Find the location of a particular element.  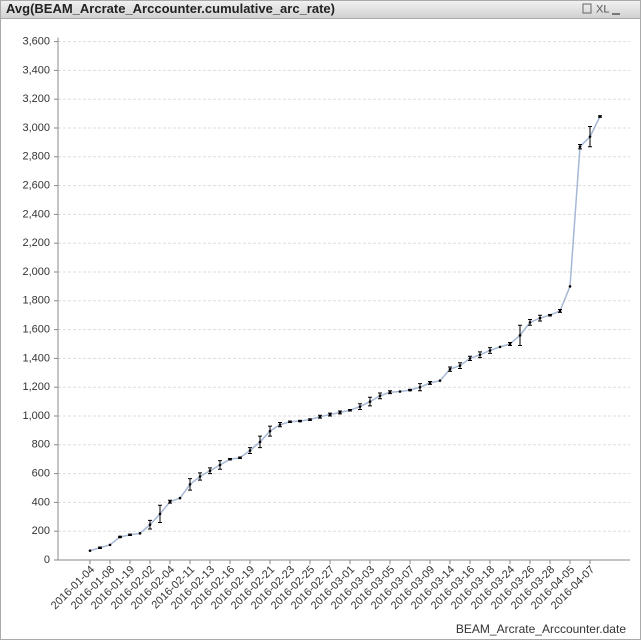

y-tick-label: 2,200 is located at coordinates (36, 243).